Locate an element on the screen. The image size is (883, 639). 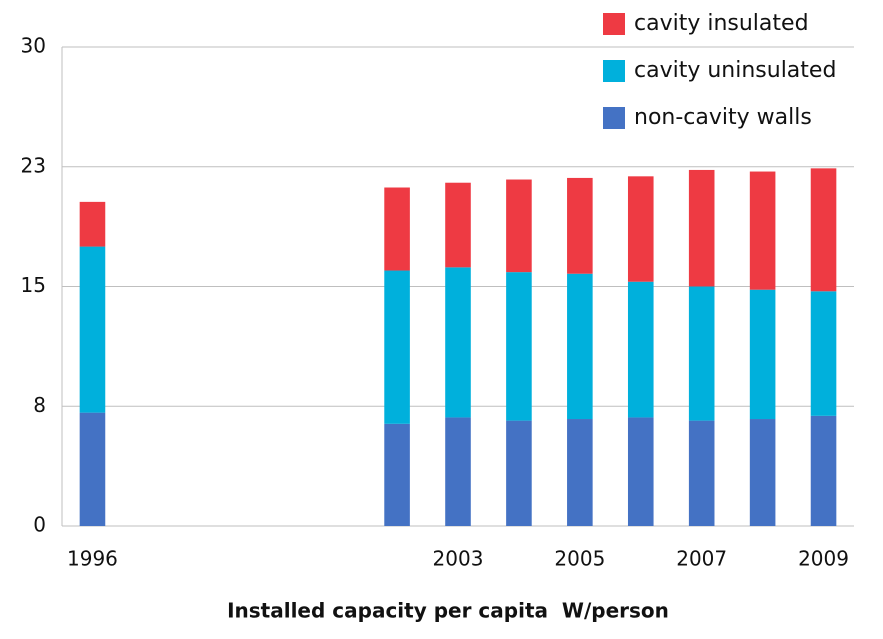
legend-label: cavity insulated is located at coordinates (721, 23).